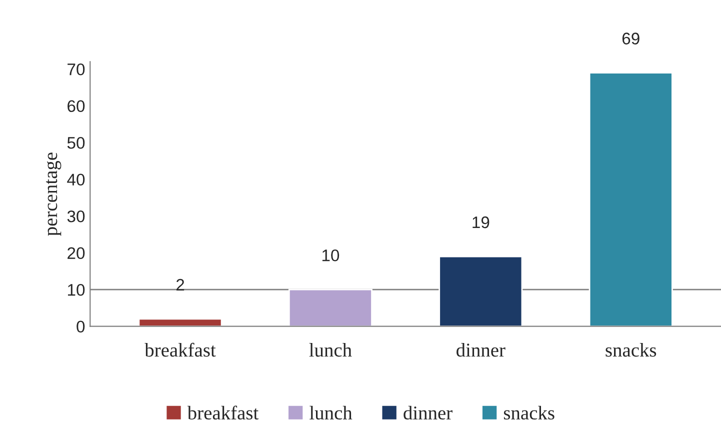 The height and width of the screenshot is (441, 721). What do you see at coordinates (76, 142) in the screenshot?
I see `y-tick-label: 50` at bounding box center [76, 142].